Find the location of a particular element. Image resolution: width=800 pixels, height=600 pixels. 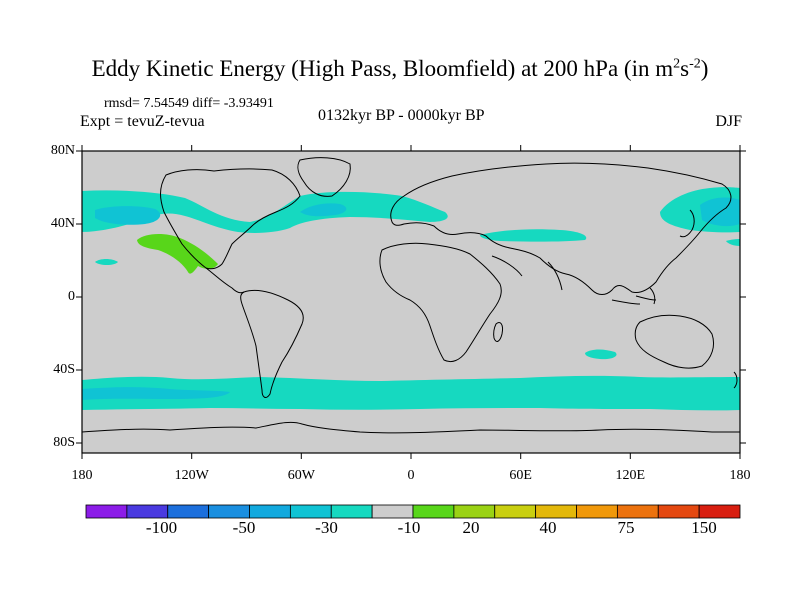

colorbar-label: -30 is located at coordinates (326, 527).